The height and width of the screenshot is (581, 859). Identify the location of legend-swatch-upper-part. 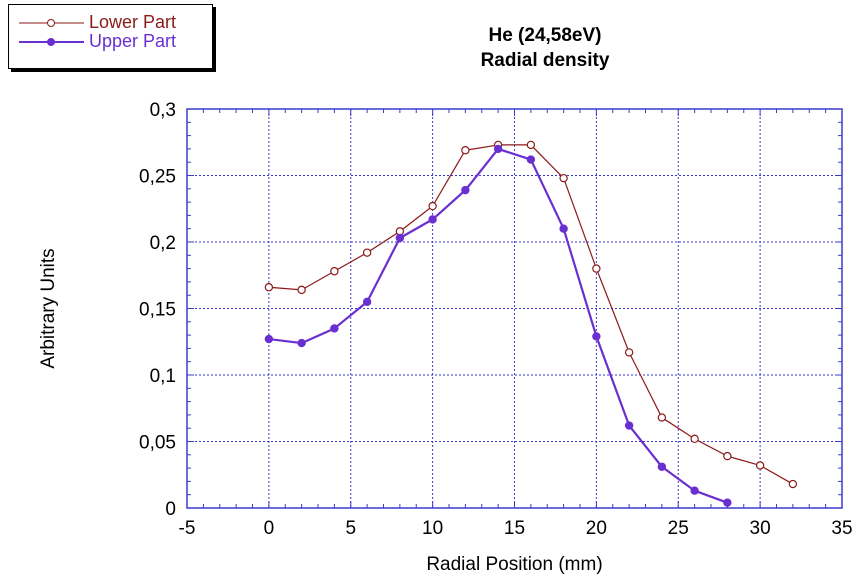
(51, 42).